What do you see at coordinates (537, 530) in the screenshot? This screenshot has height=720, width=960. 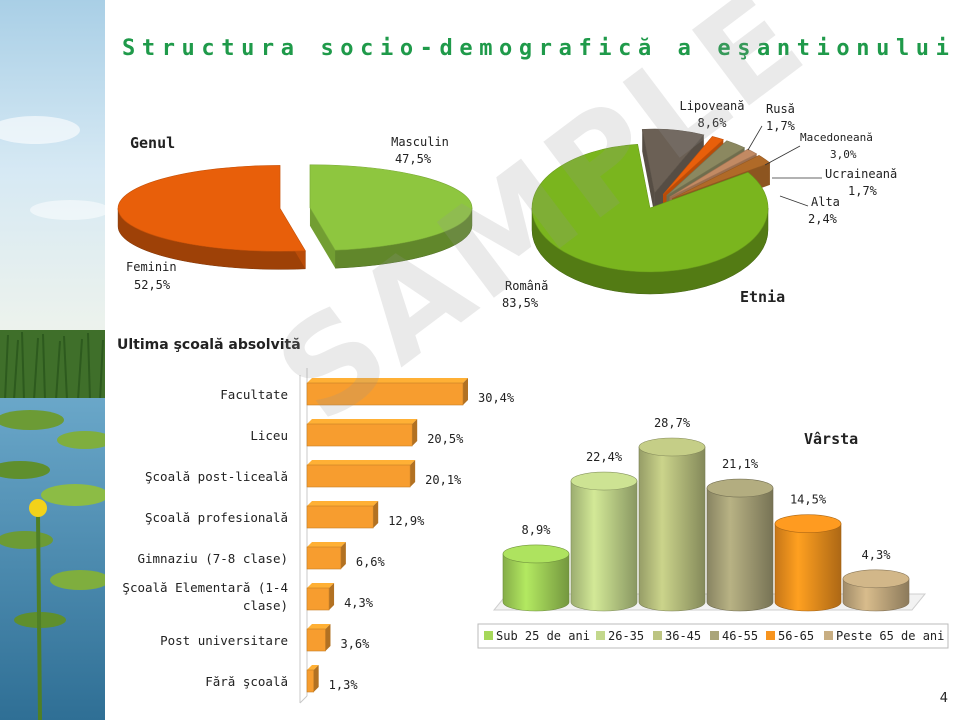 I see `varsta-value-label: 8,9%` at bounding box center [537, 530].